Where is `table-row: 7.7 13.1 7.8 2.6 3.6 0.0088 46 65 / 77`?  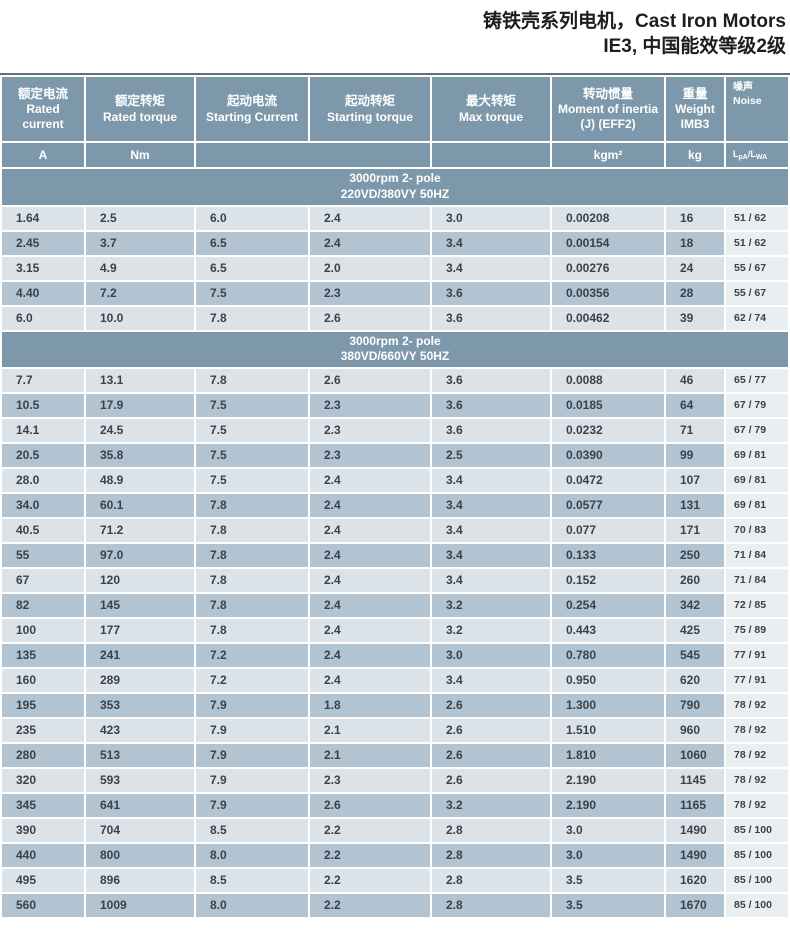 table-row: 7.7 13.1 7.8 2.6 3.6 0.0088 46 65 / 77 is located at coordinates (395, 380).